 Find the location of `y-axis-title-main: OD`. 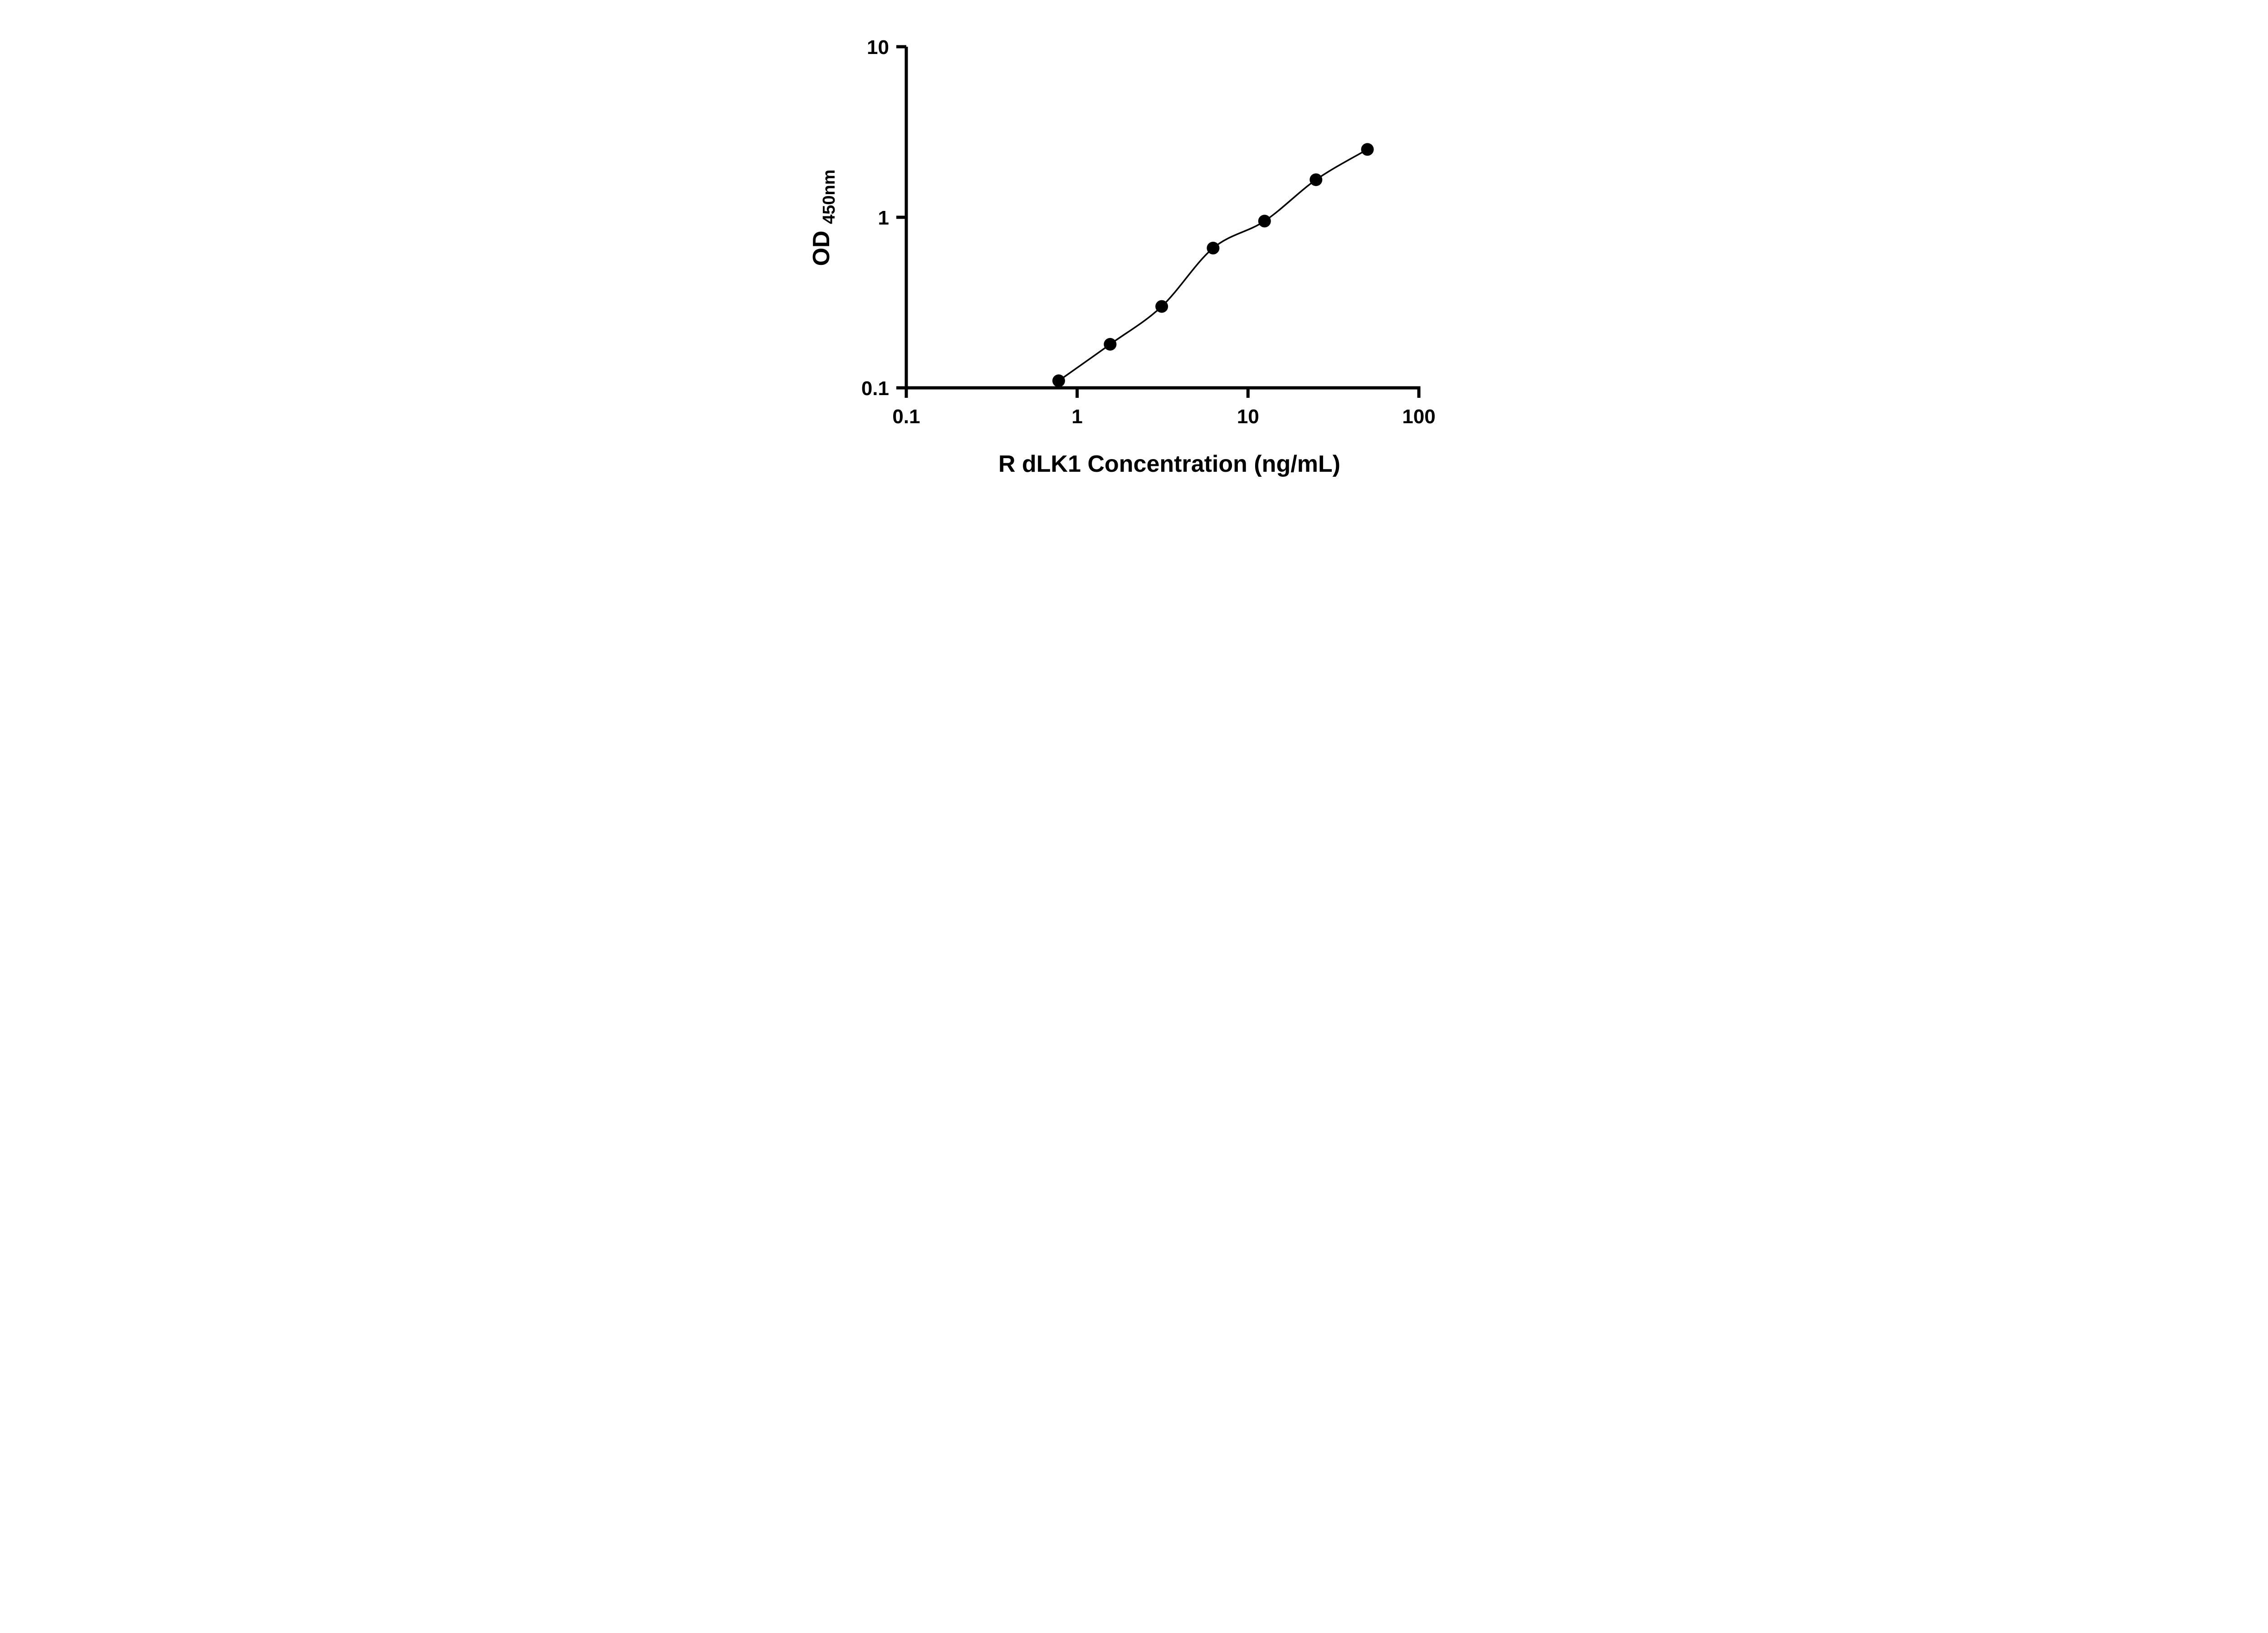

y-axis-title-main: OD is located at coordinates (821, 248).